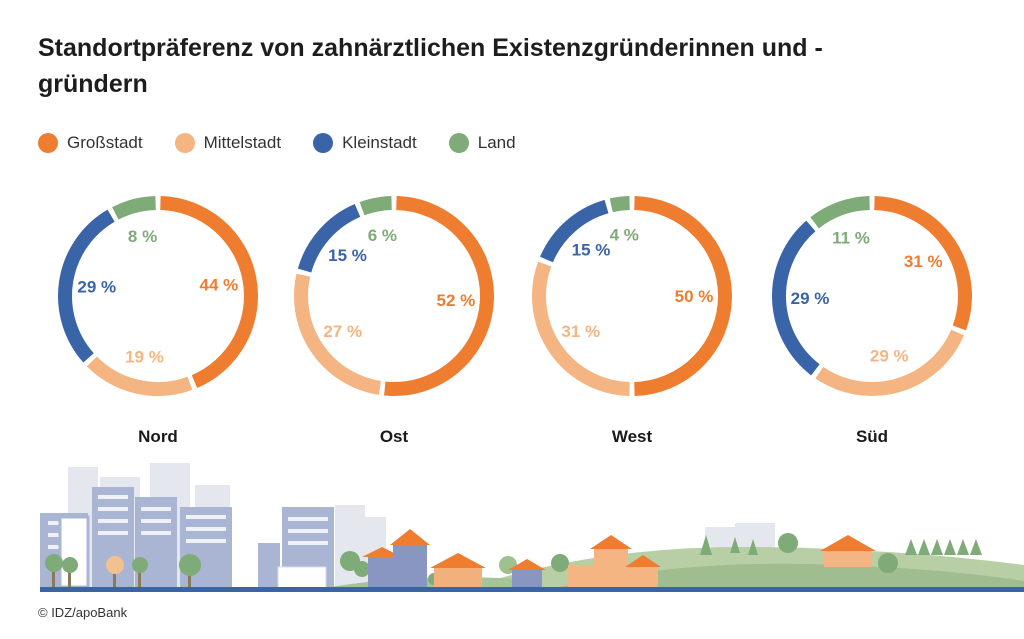 The width and height of the screenshot is (1024, 639). I want to click on data-label-nord-land: 8 %, so click(142, 236).